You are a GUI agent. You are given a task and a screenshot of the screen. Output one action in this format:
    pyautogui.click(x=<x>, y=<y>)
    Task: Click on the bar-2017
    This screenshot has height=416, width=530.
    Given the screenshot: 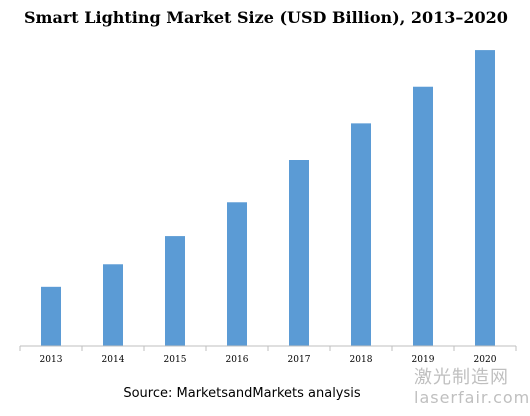 What is the action you would take?
    pyautogui.click(x=299, y=253)
    